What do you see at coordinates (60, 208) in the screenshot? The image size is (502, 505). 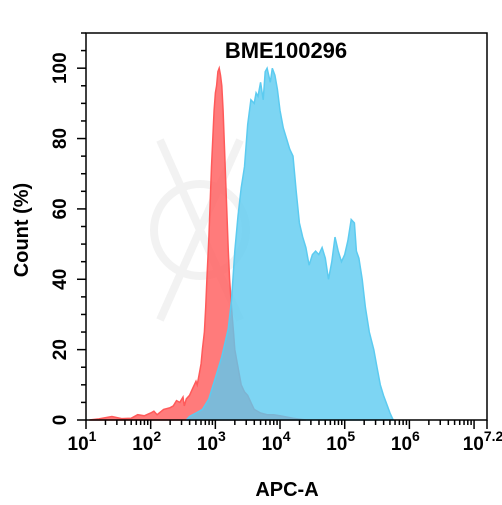 I see `y-tick-label: 60` at bounding box center [60, 208].